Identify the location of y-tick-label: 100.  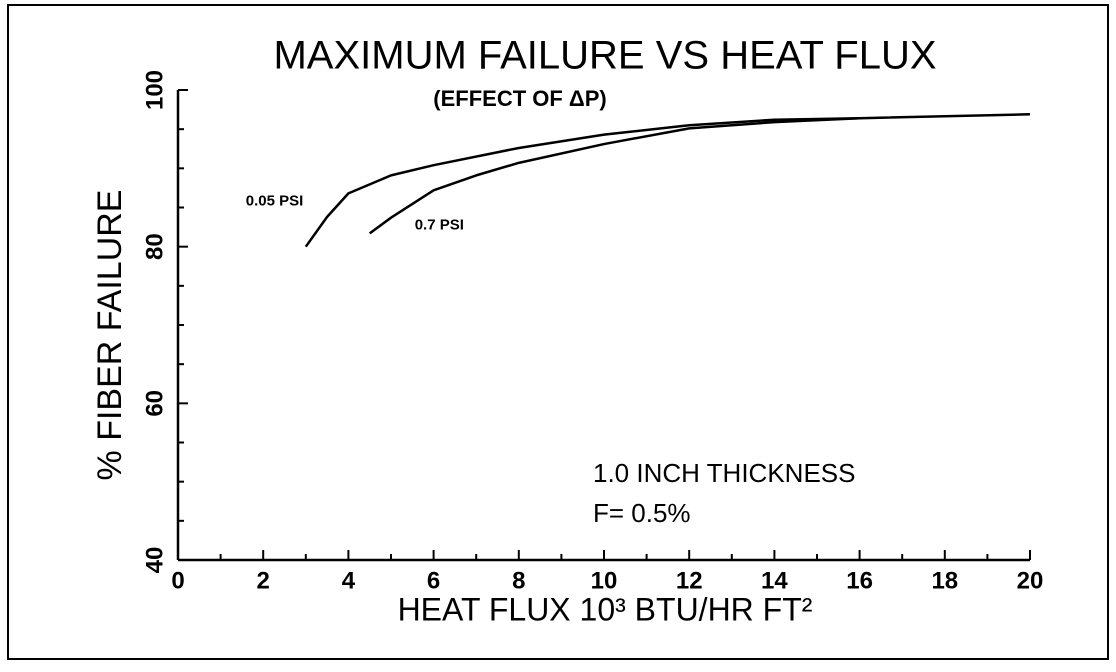
(154, 90).